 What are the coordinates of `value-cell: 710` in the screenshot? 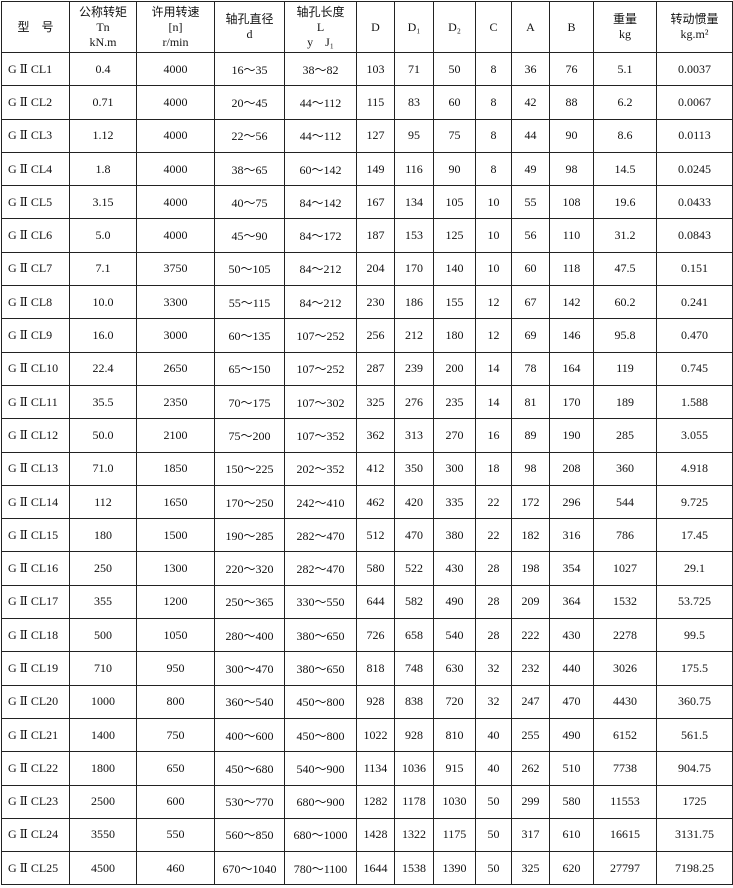 It's located at (103, 668).